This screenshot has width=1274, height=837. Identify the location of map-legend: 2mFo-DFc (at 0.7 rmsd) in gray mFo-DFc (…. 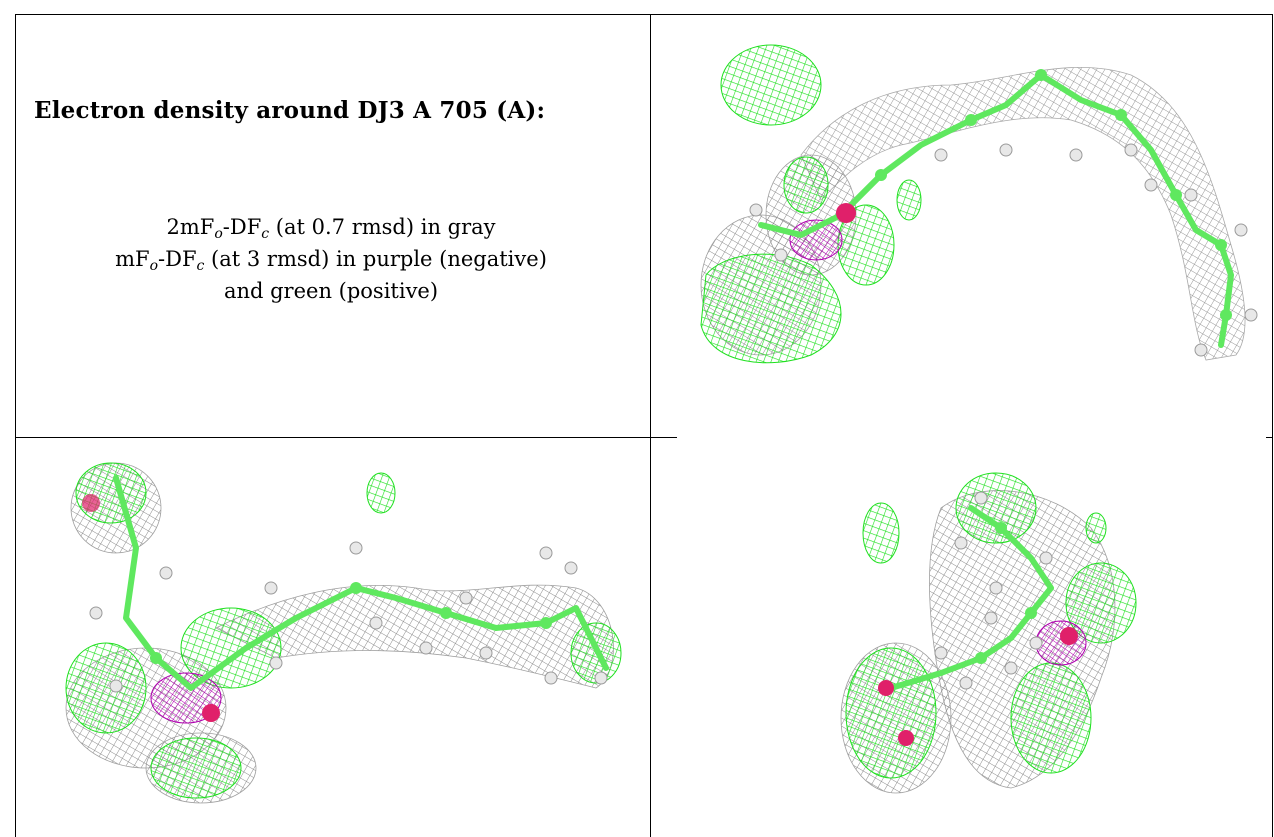
(331, 259).